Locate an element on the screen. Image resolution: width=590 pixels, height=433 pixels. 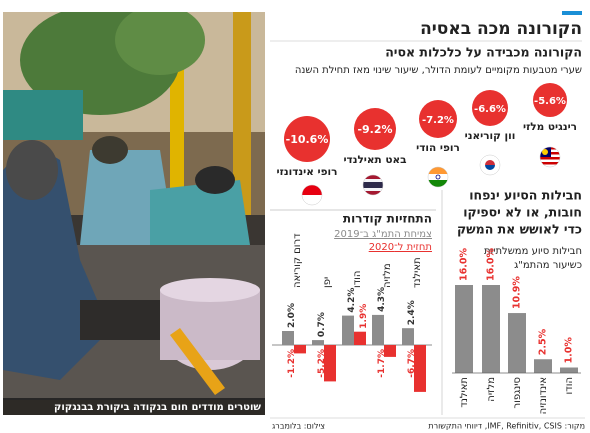
currency-change: -10.6% is located at coordinates (307, 139).